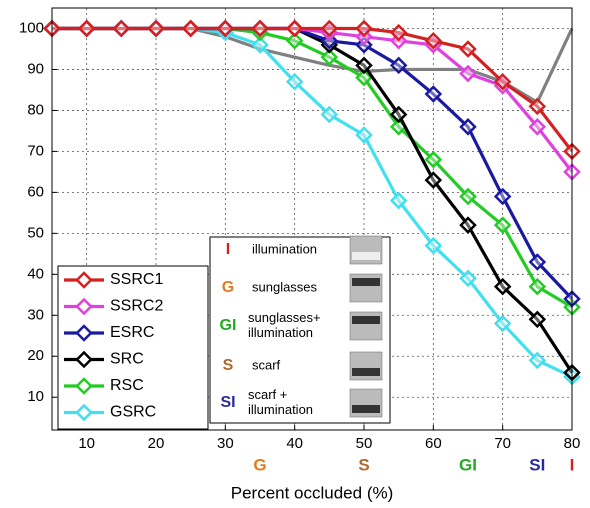 The height and width of the screenshot is (508, 590). Describe the element at coordinates (156, 443) in the screenshot. I see `x-tick-label: 20` at that location.